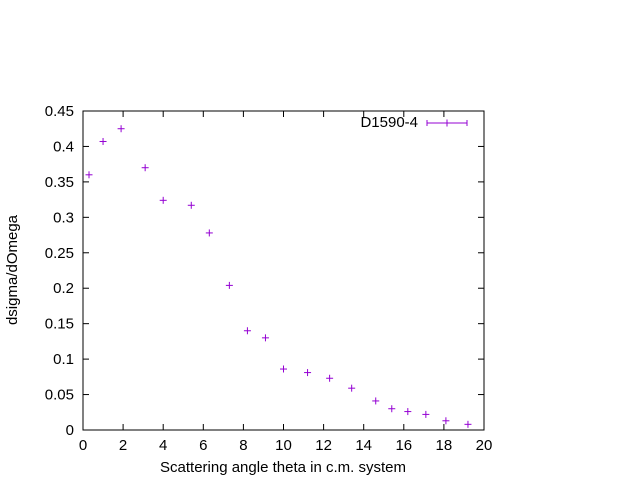 This screenshot has width=640, height=480. Describe the element at coordinates (12, 269) in the screenshot. I see `y-axis-label: dsigma/dOmega` at that location.